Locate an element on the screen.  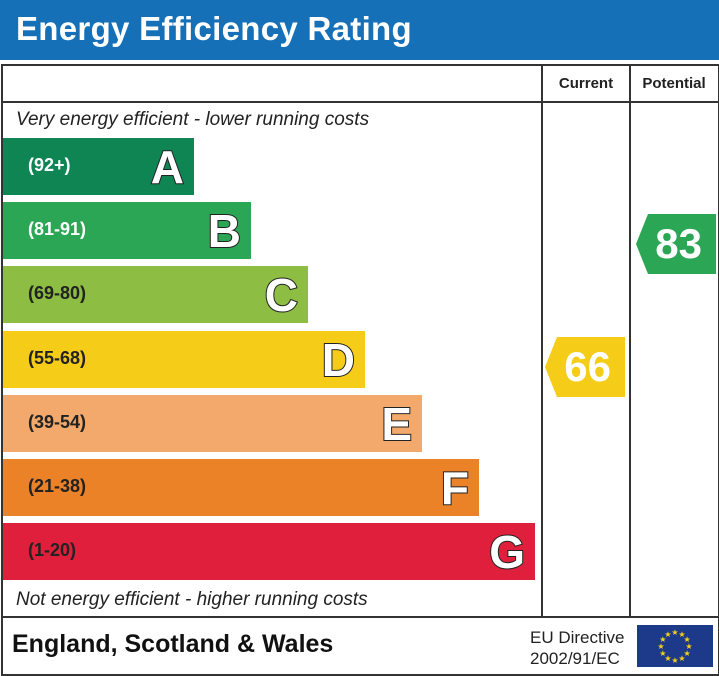
directive-line1: EU Directive is located at coordinates (577, 637).